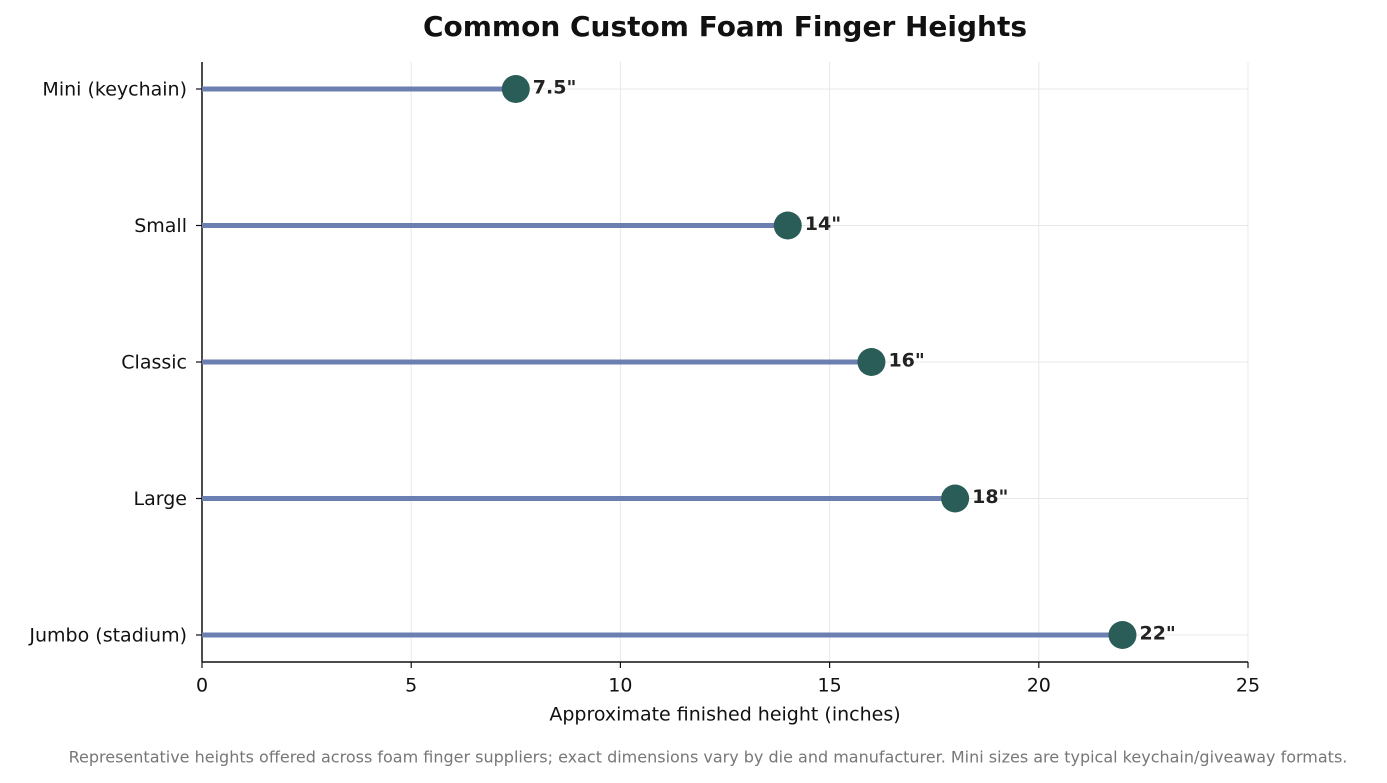 The image size is (1387, 783). Describe the element at coordinates (990, 497) in the screenshot. I see `value-label: 18"` at that location.